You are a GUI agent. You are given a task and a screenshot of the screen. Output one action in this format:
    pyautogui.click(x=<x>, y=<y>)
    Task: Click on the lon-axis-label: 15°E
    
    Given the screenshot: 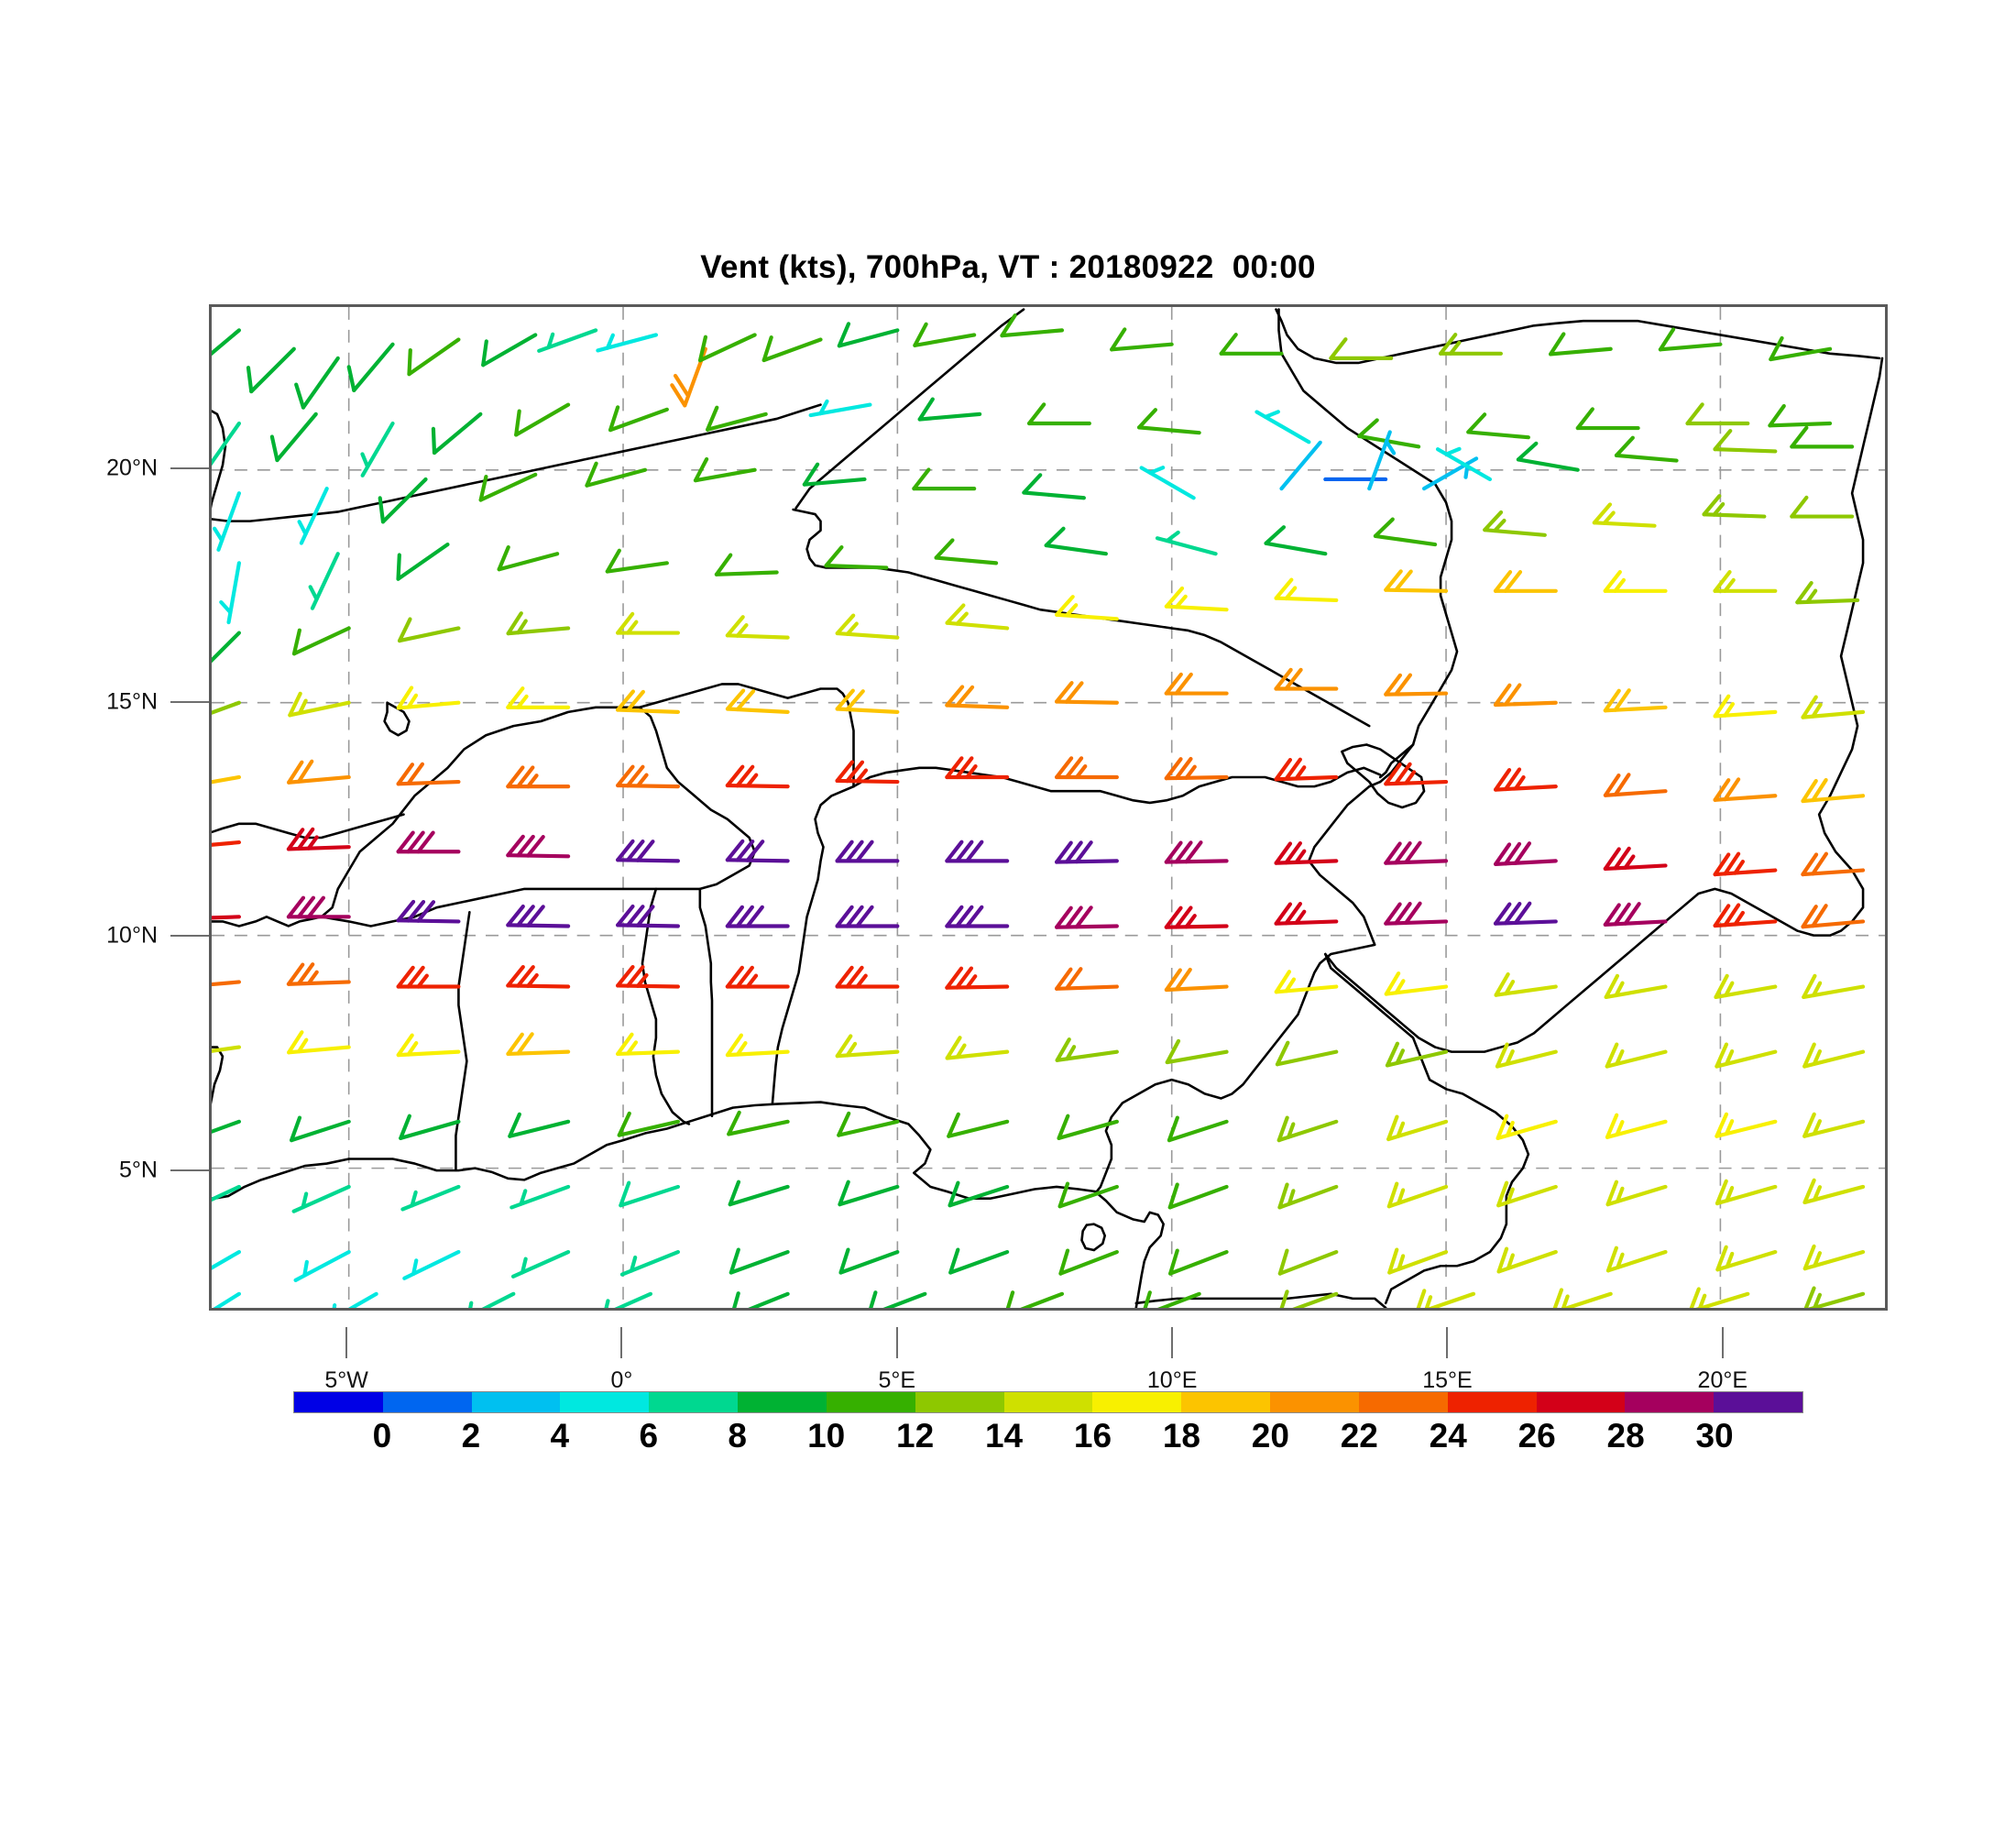 What is the action you would take?
    pyautogui.click(x=1447, y=1380)
    